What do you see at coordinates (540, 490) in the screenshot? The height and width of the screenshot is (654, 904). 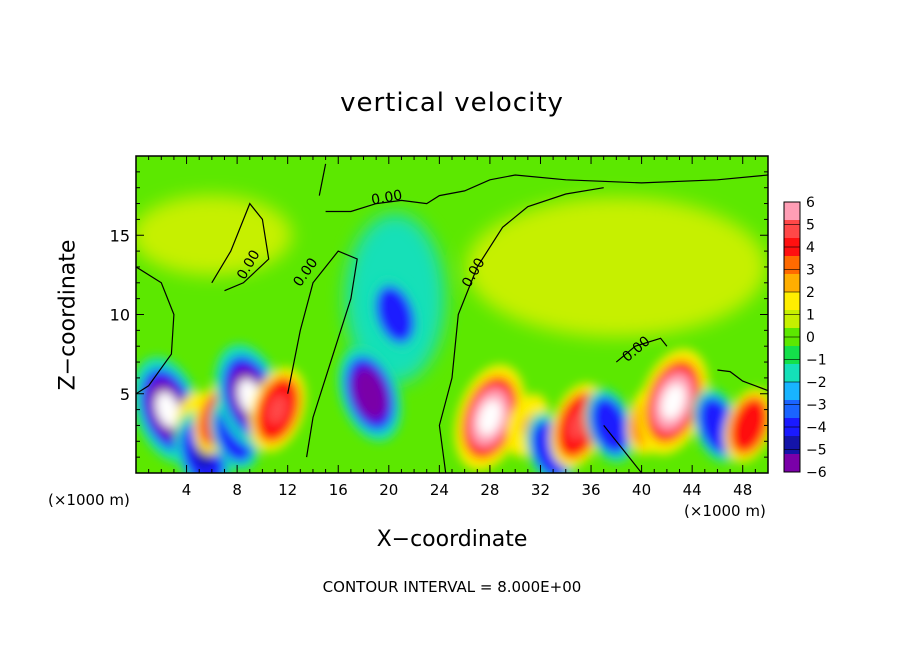 I see `x-tick-label: 32` at bounding box center [540, 490].